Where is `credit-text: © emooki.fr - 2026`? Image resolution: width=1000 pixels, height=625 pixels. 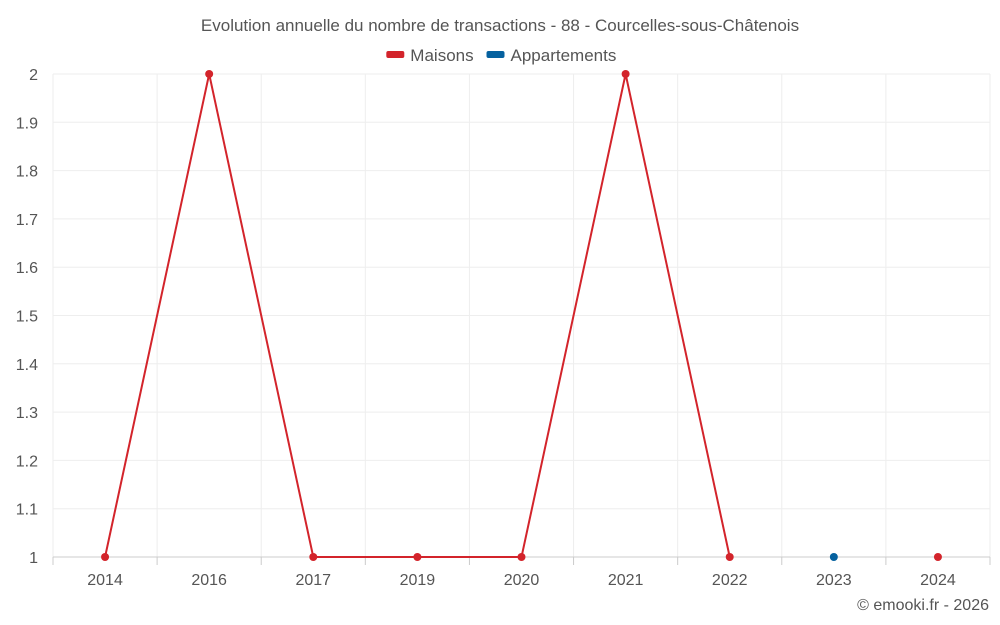 credit-text: © emooki.fr - 2026 is located at coordinates (923, 605).